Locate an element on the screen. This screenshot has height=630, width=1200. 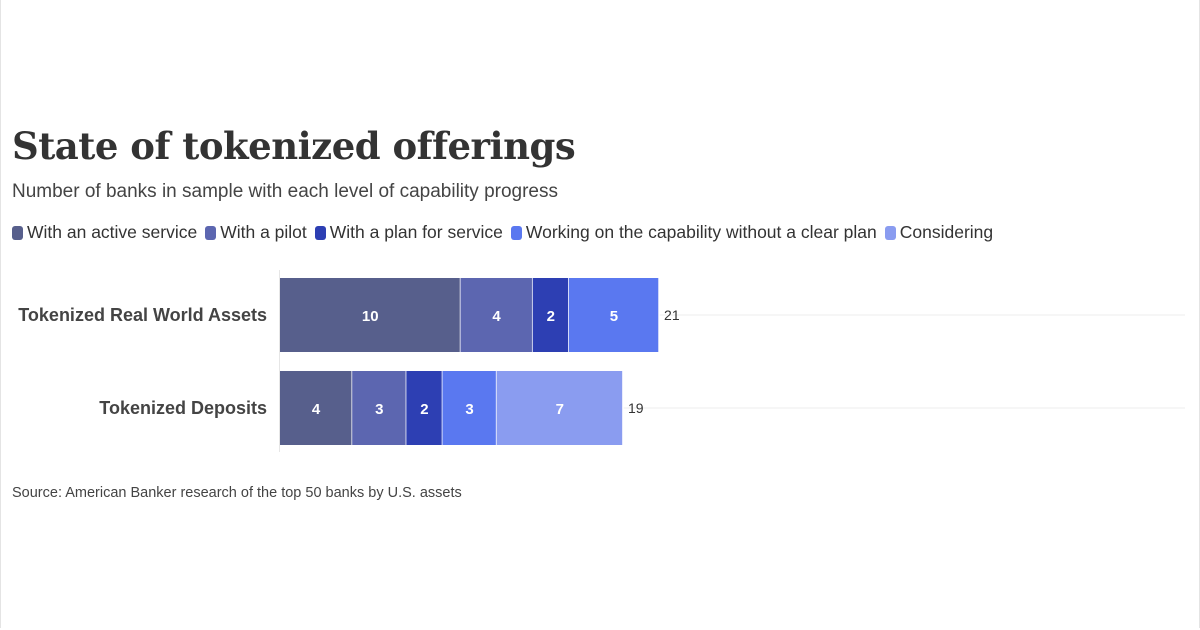
segment-value-label: 5 is located at coordinates (614, 316).